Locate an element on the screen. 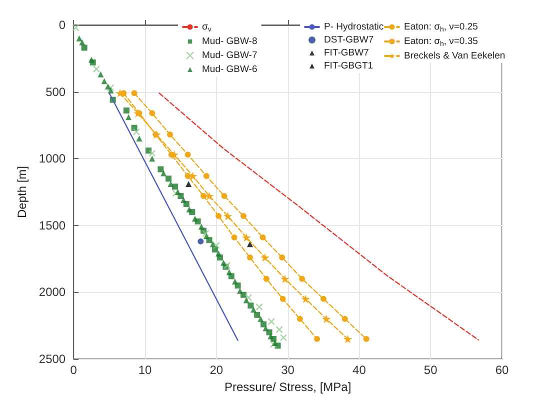  x-tick-label: 20 is located at coordinates (217, 370).